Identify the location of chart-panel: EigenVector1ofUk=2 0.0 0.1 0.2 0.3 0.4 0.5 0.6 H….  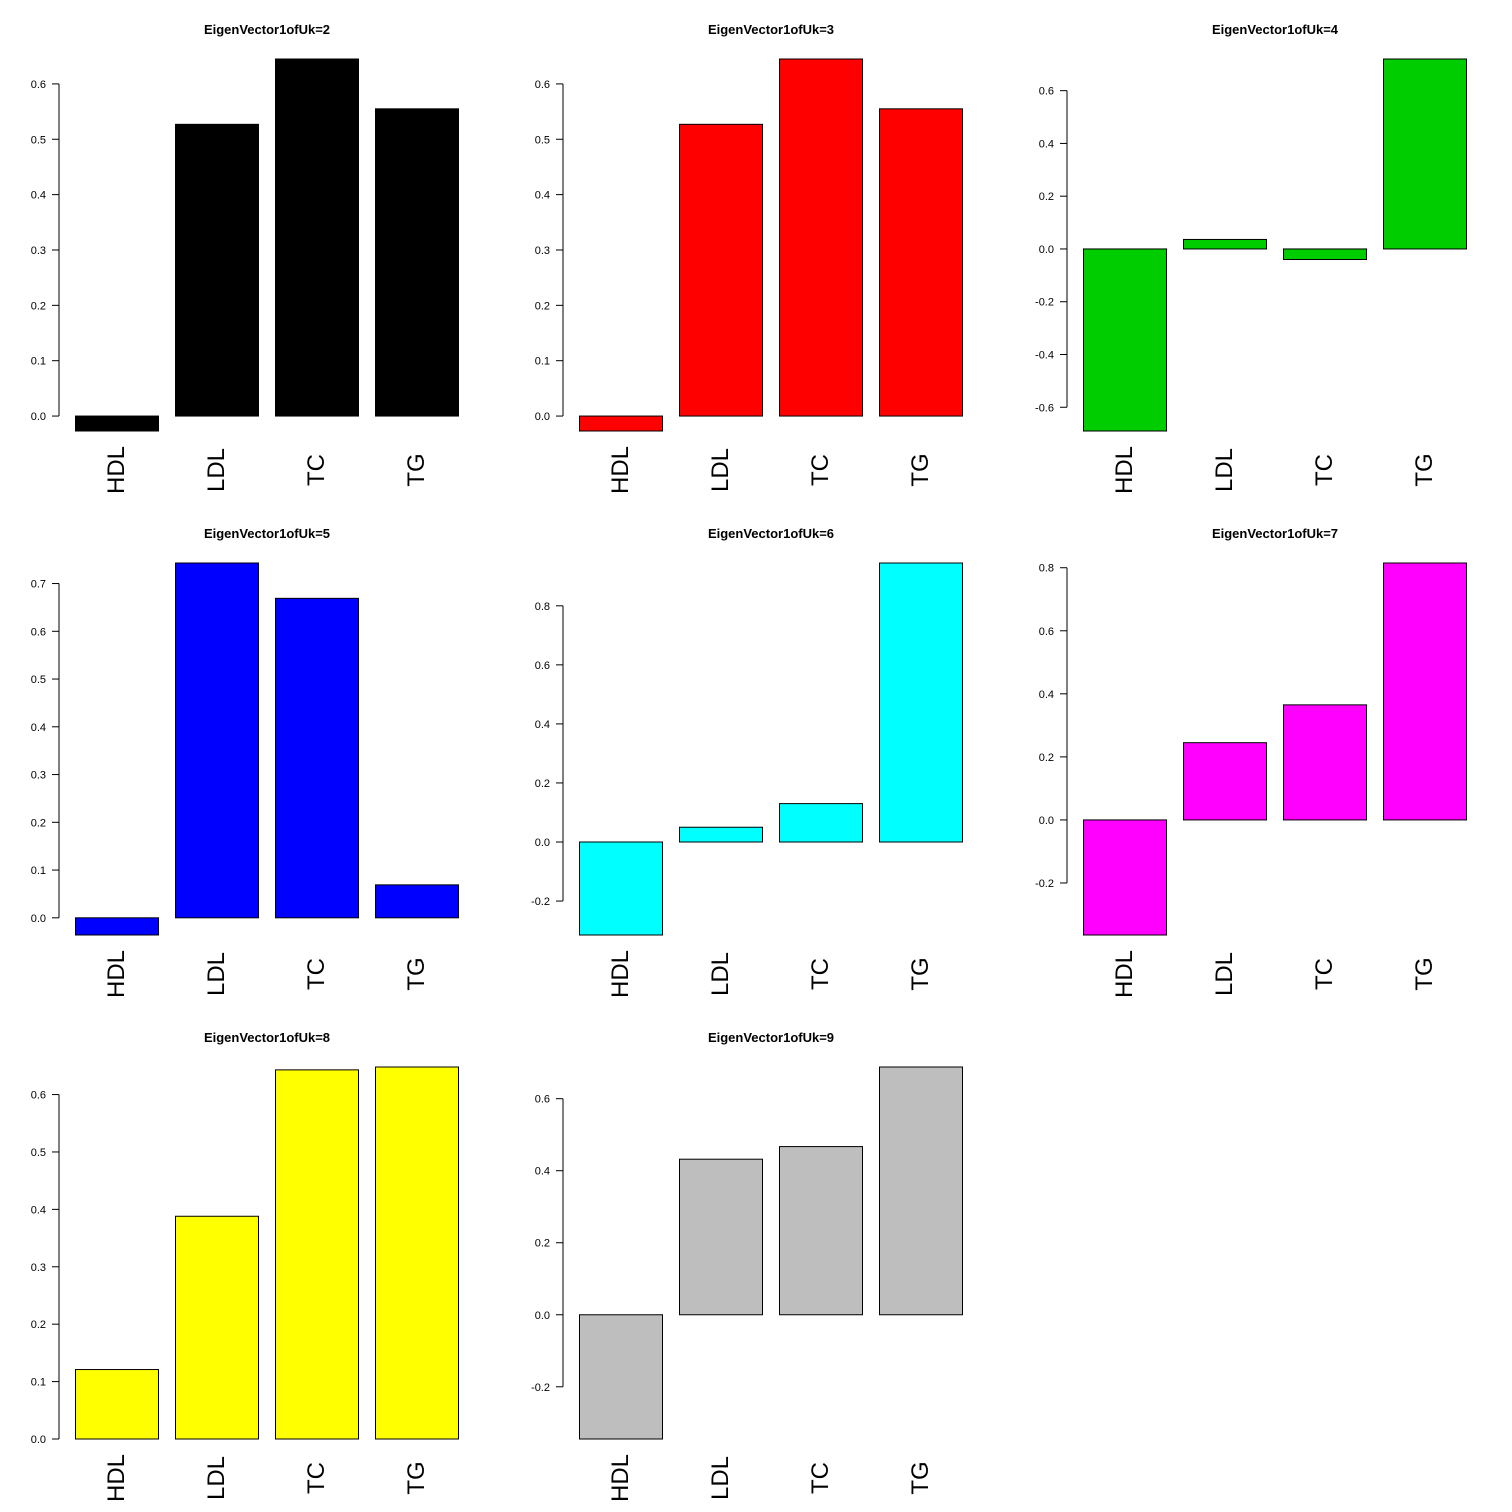
(252, 252).